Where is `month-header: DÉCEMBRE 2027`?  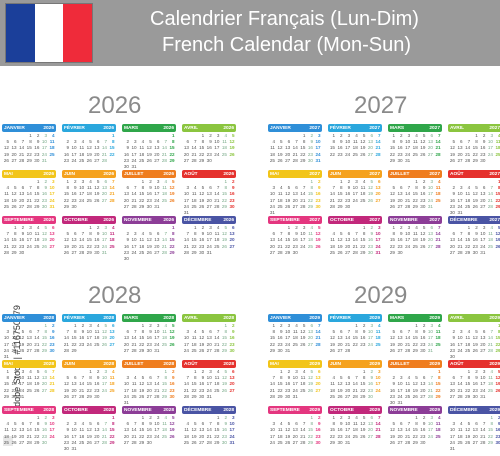 month-header: DÉCEMBRE 2027 is located at coordinates (474, 220).